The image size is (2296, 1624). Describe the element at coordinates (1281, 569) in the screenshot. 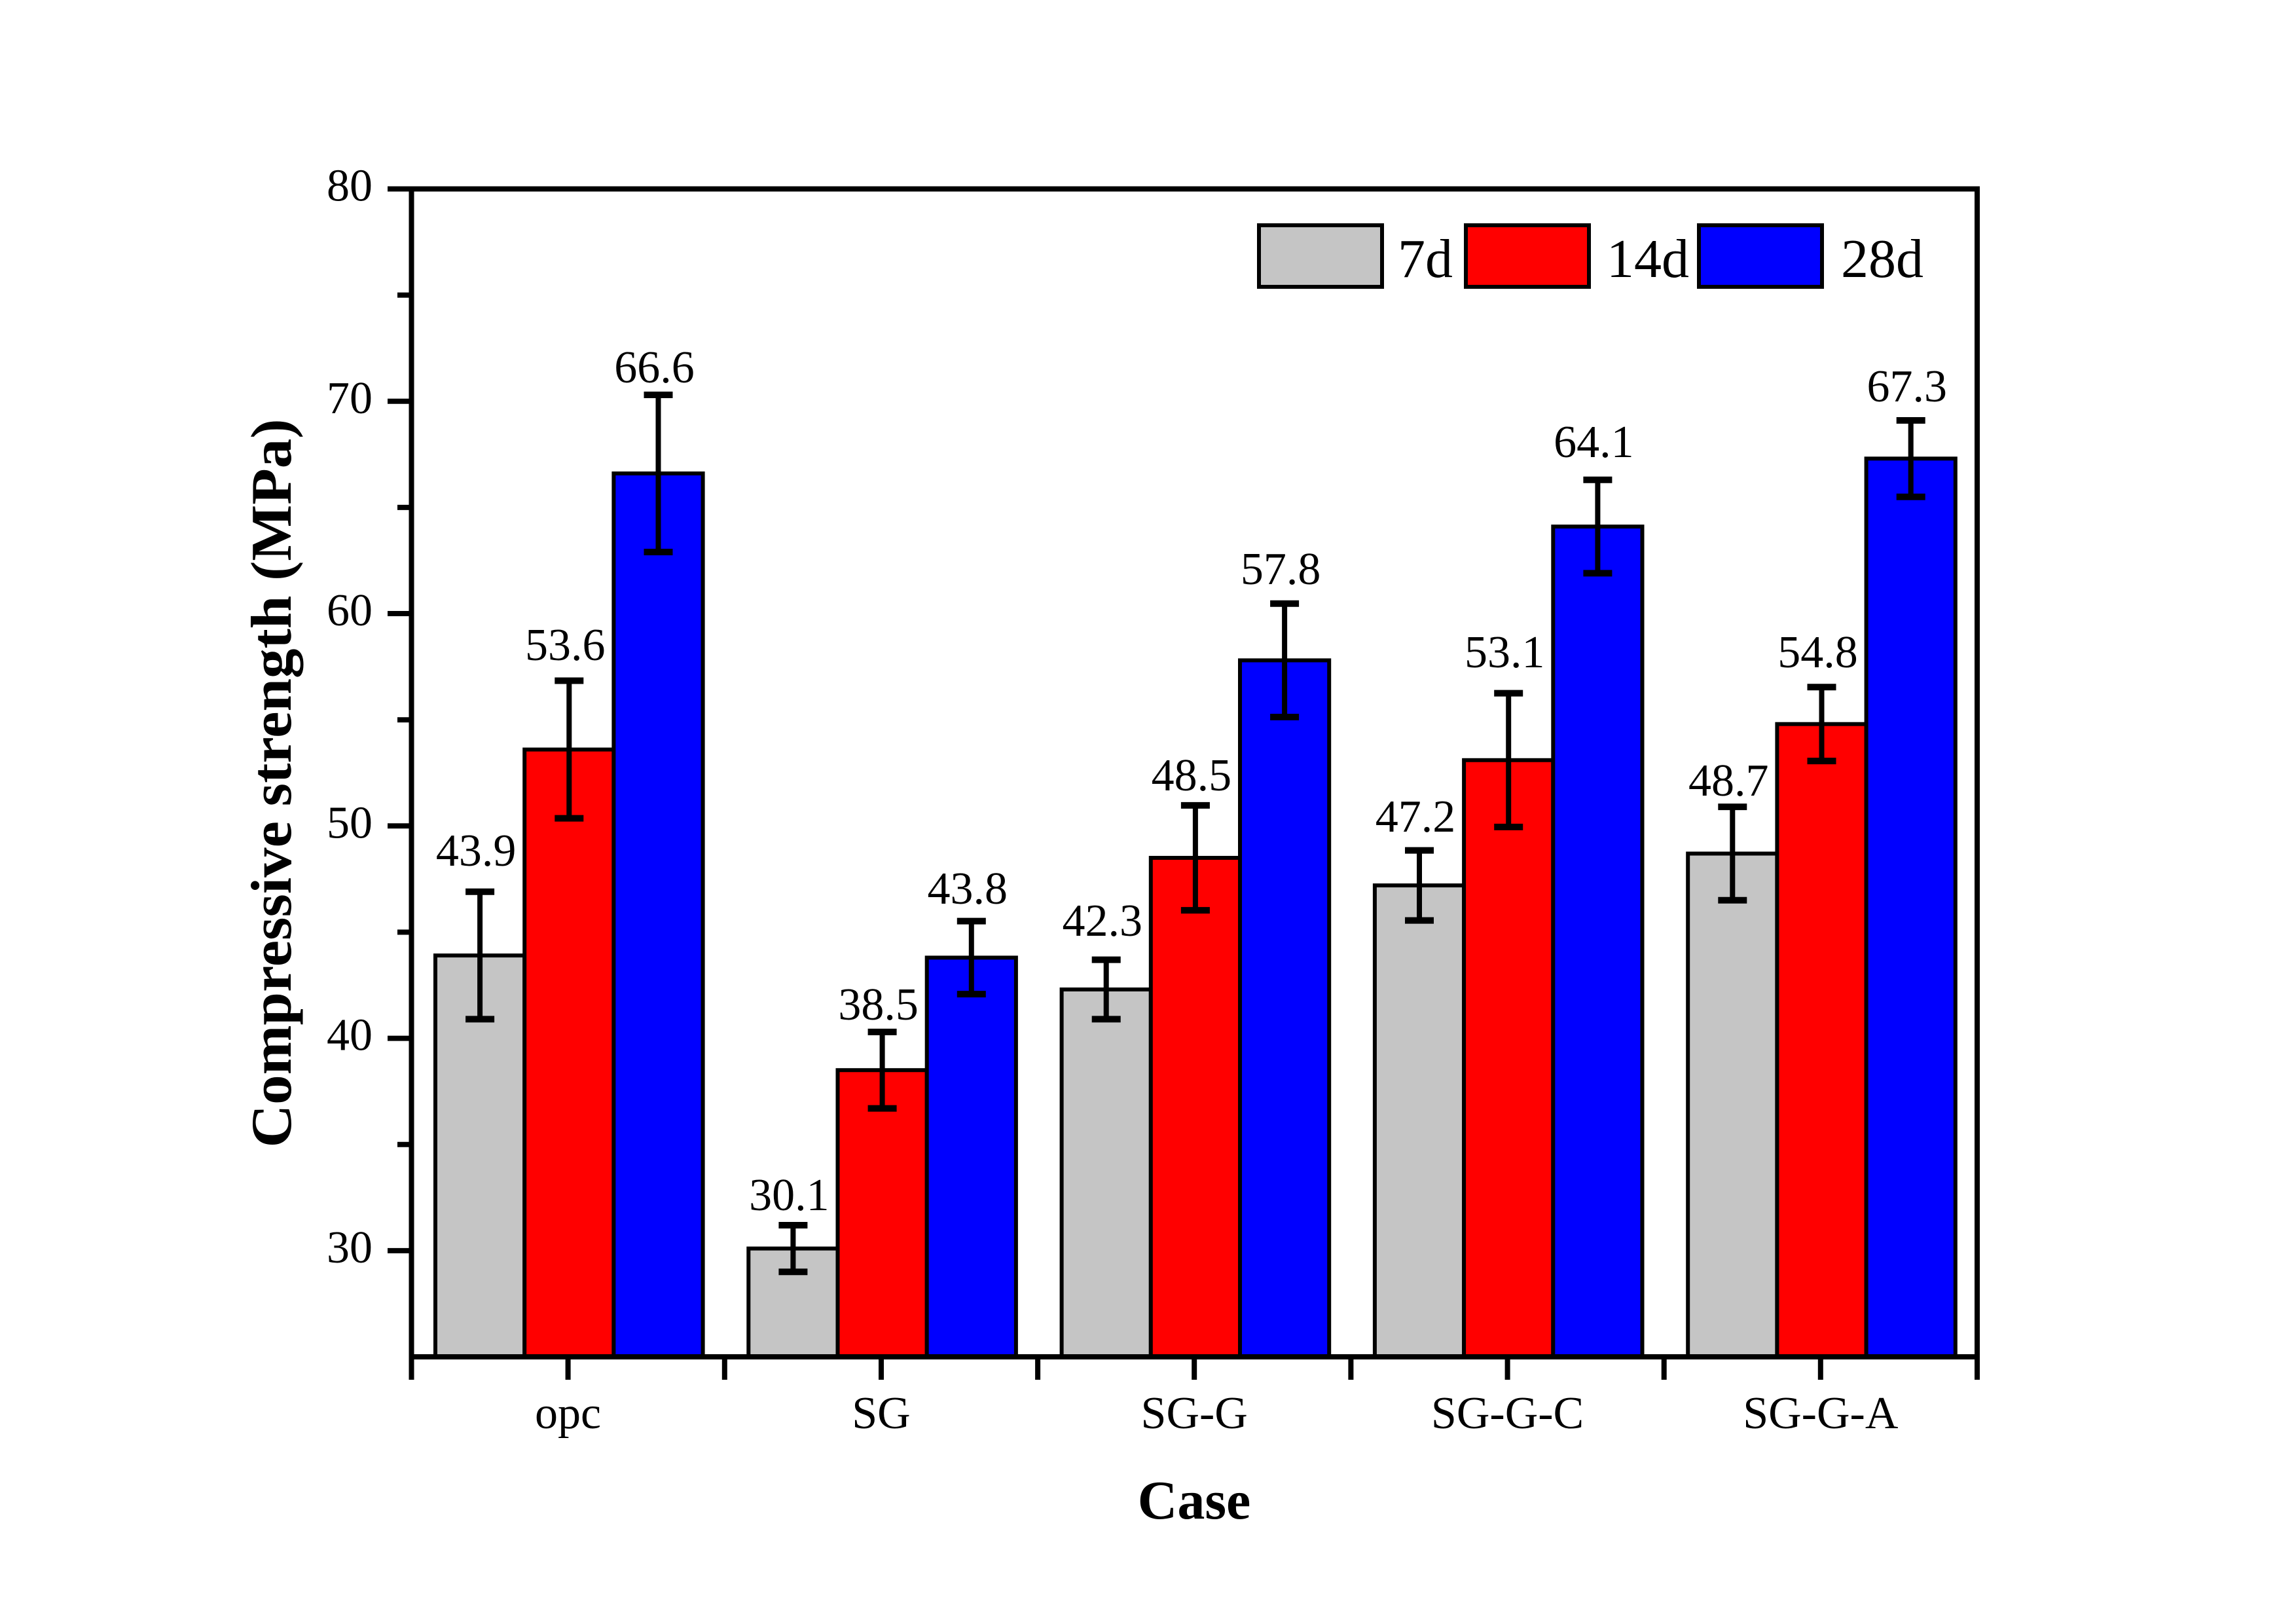

I see `svg-text: 57.8` at that location.